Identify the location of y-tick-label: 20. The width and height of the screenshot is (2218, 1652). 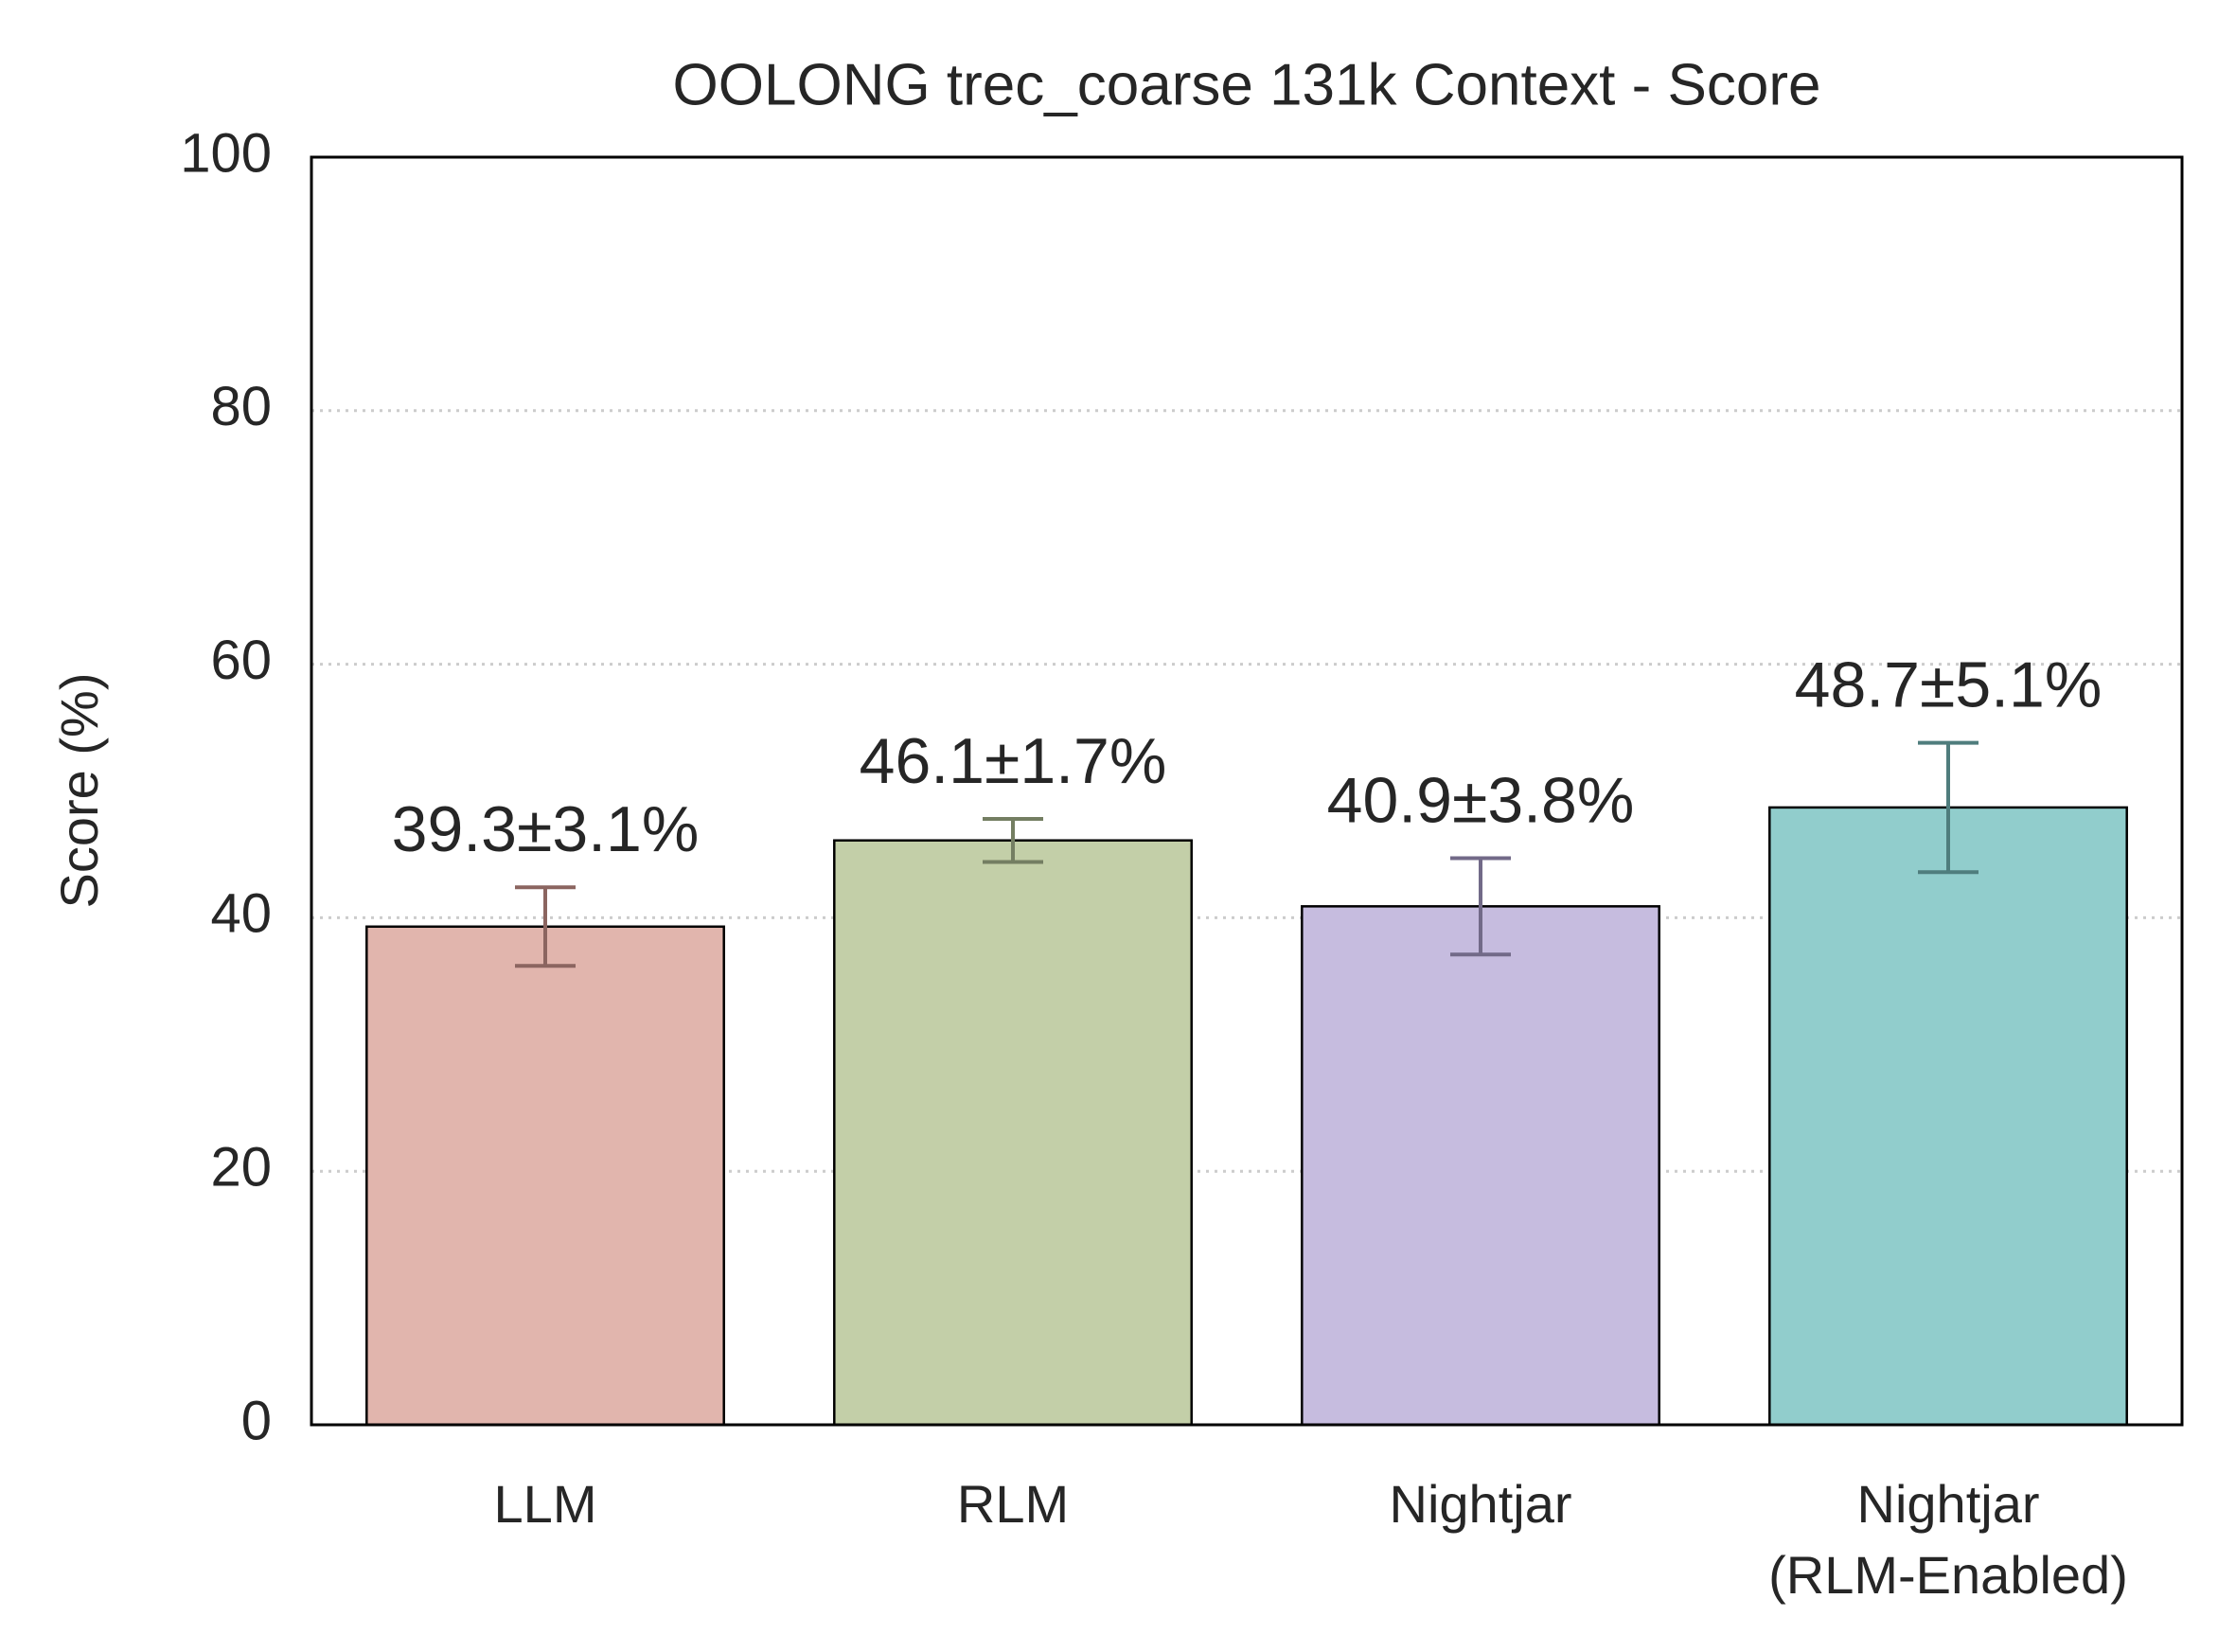
(241, 1168).